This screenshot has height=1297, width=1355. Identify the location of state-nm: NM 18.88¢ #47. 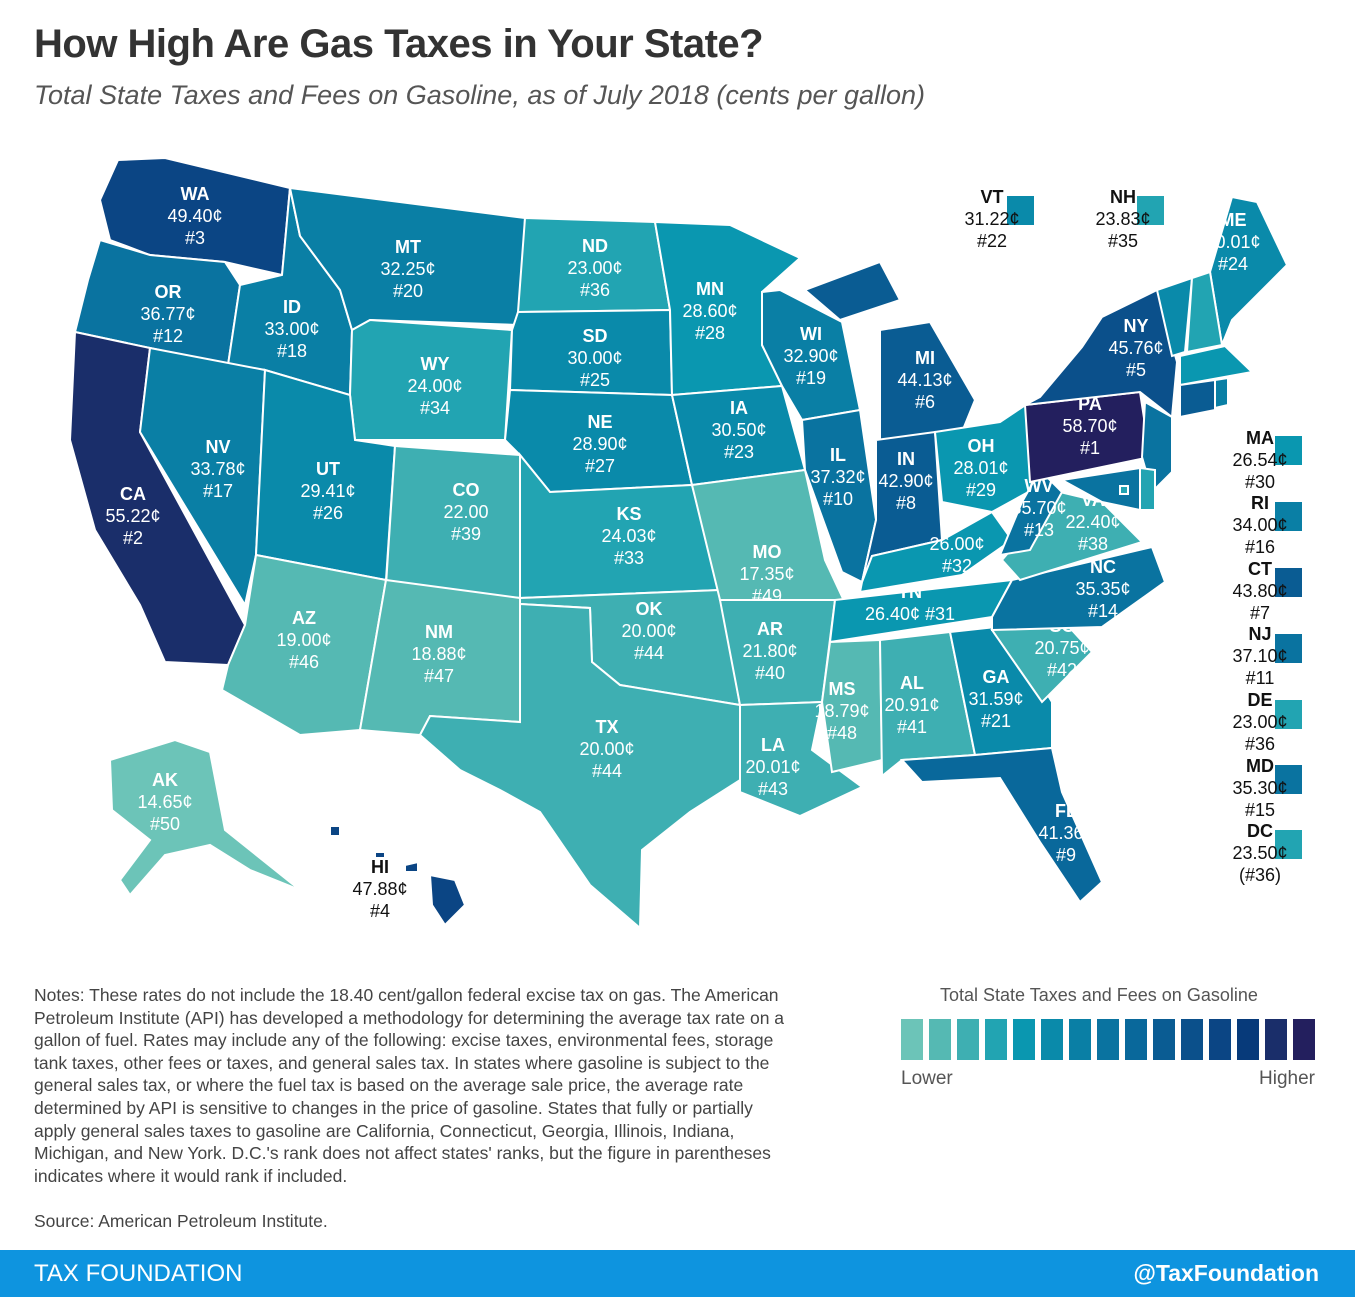
(439, 657).